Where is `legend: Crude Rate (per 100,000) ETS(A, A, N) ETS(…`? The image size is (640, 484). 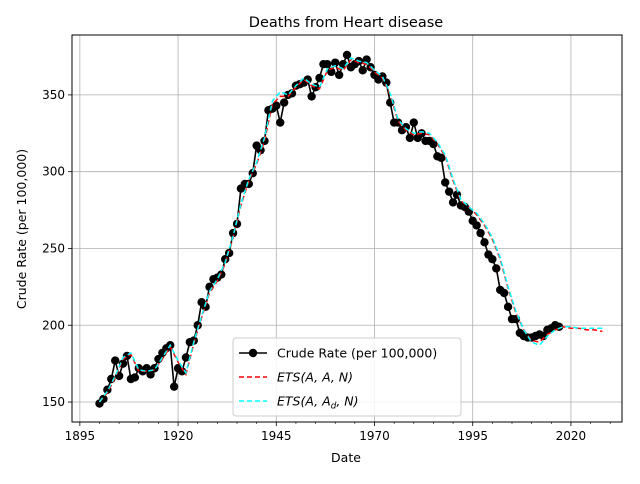
legend: Crude Rate (per 100,000) ETS(A, A, N) ETS(… is located at coordinates (347, 377).